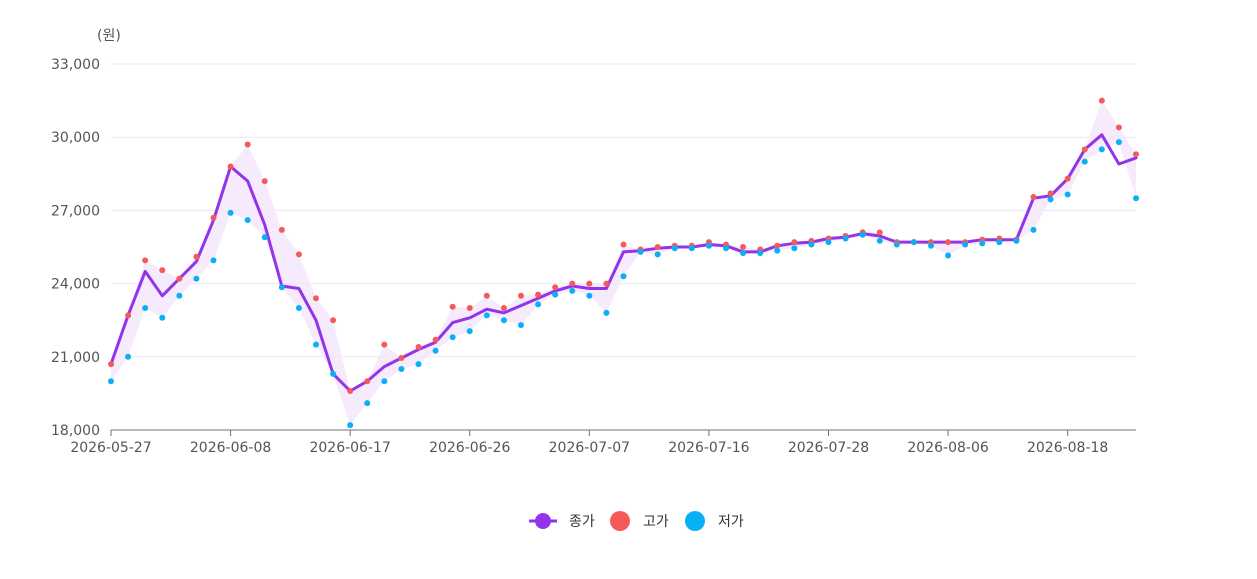 This screenshot has width=1257, height=579. What do you see at coordinates (639, 521) in the screenshot?
I see `legend-item-high: 고가` at bounding box center [639, 521].